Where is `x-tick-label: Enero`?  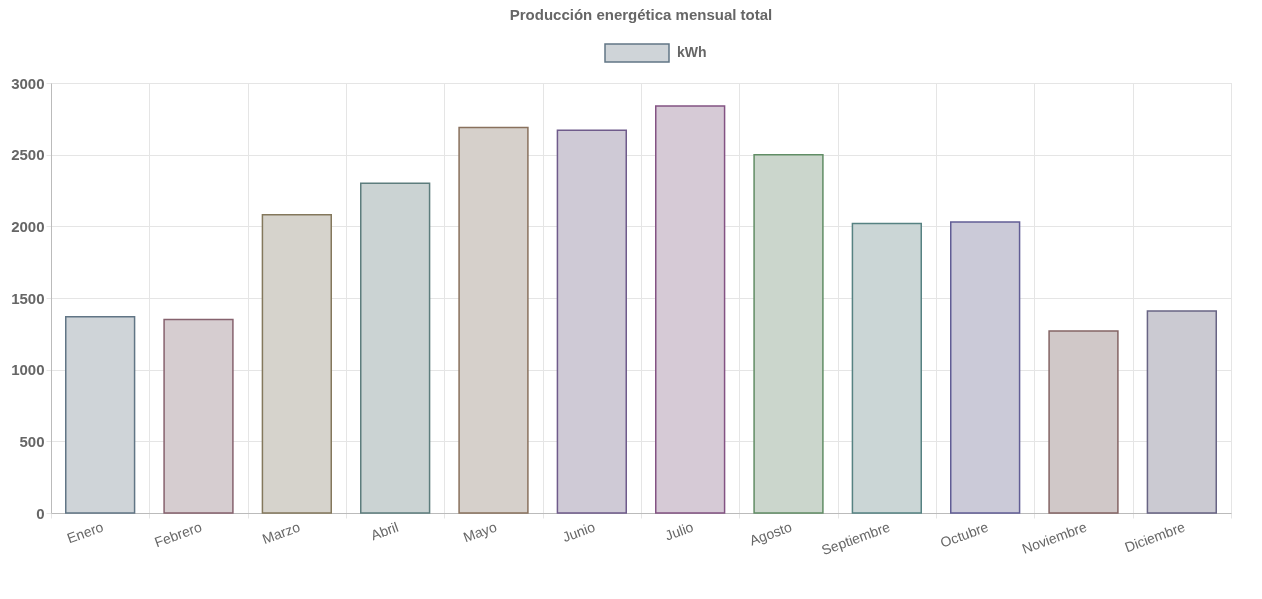 x-tick-label: Enero is located at coordinates (85, 532).